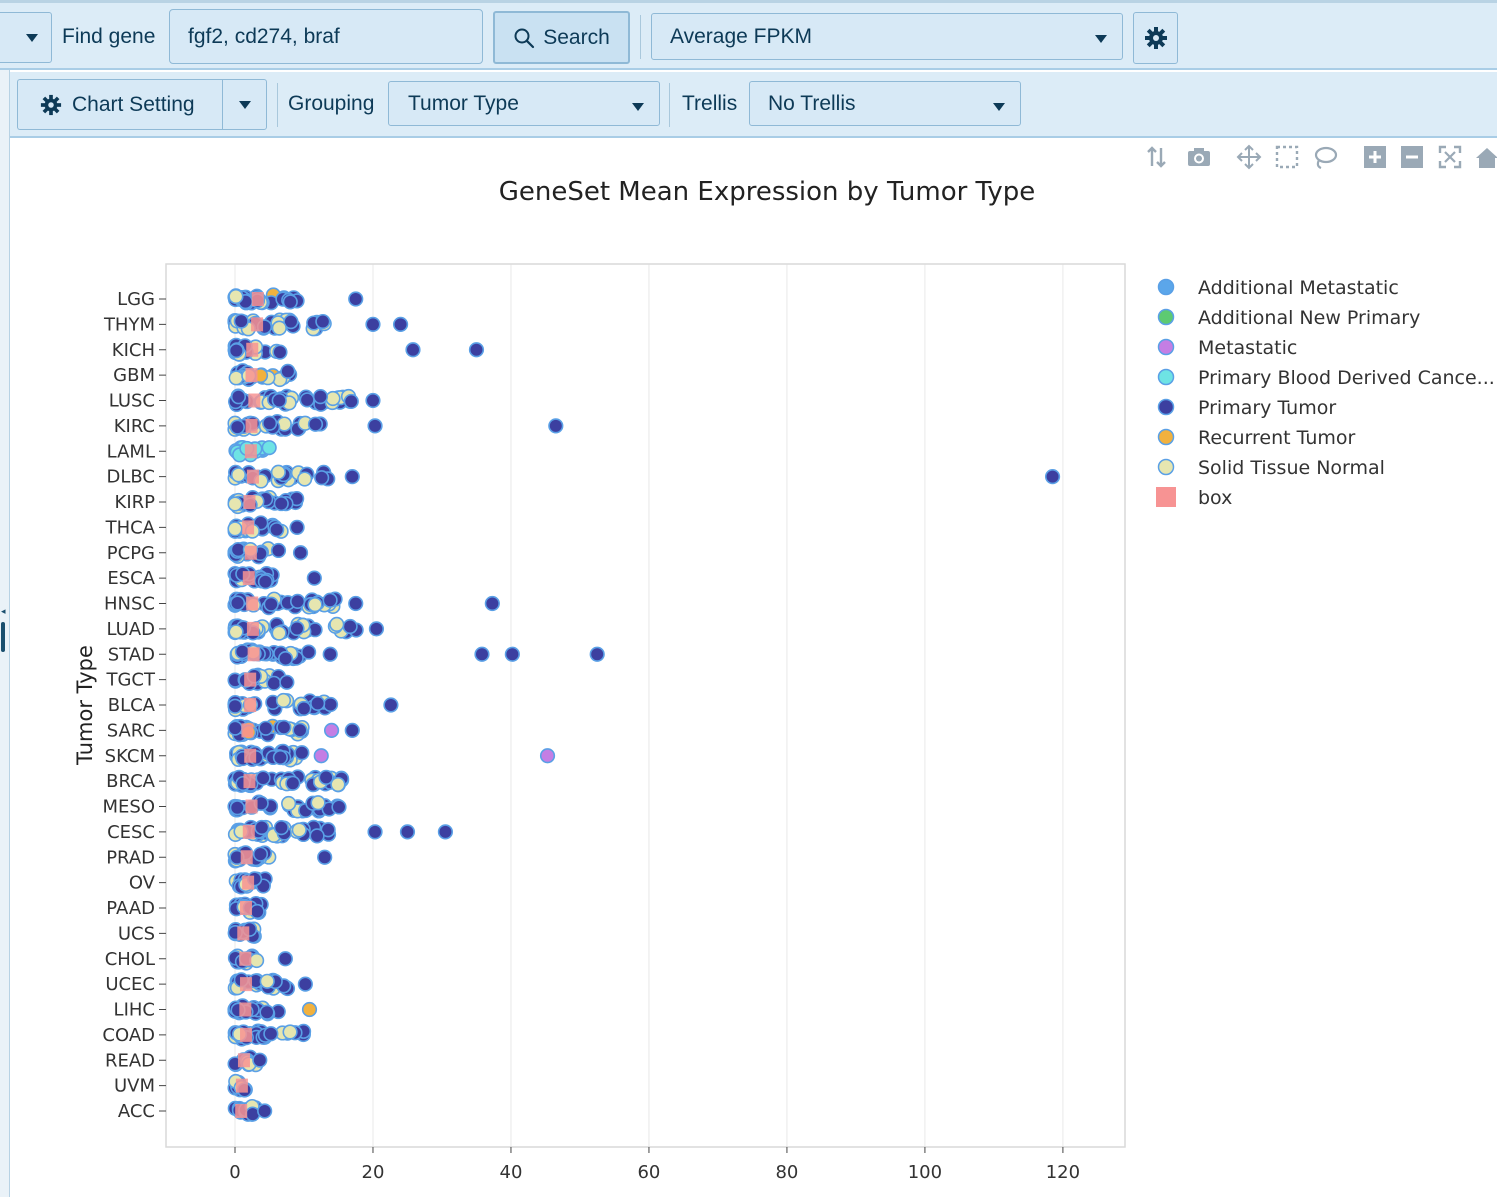  I want to click on legend-item: Recurrent Tumor, so click(1256, 438).